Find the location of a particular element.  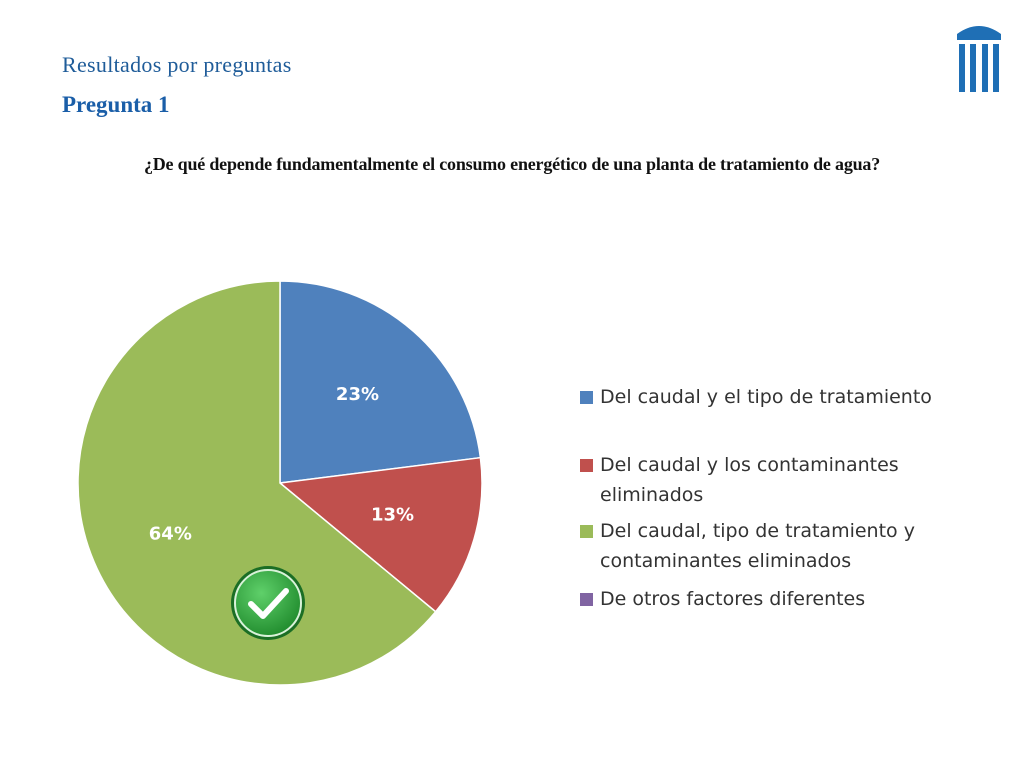

columns-logo-icon is located at coordinates (979, 59).